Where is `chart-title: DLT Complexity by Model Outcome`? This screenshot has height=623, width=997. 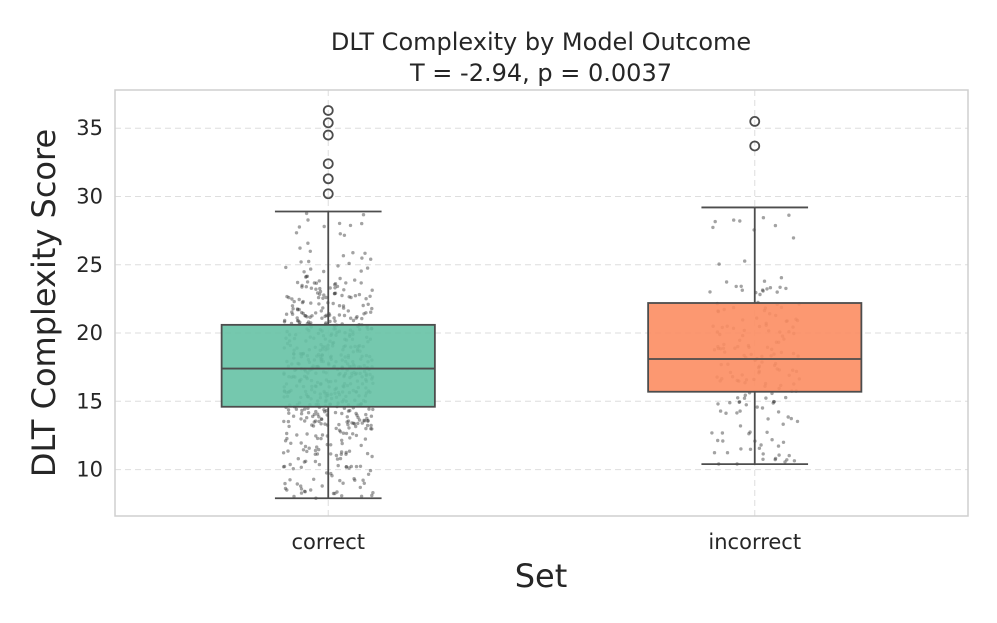 chart-title: DLT Complexity by Model Outcome is located at coordinates (541, 42).